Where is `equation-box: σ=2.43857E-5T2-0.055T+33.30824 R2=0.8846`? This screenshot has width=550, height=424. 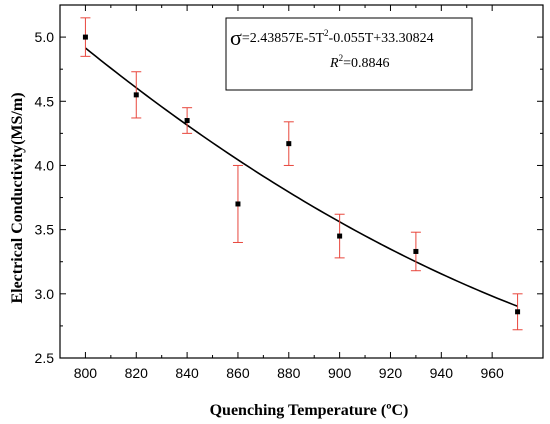 equation-box: σ=2.43857E-5T2-0.055T+33.30824 R2=0.8846 is located at coordinates (349, 54).